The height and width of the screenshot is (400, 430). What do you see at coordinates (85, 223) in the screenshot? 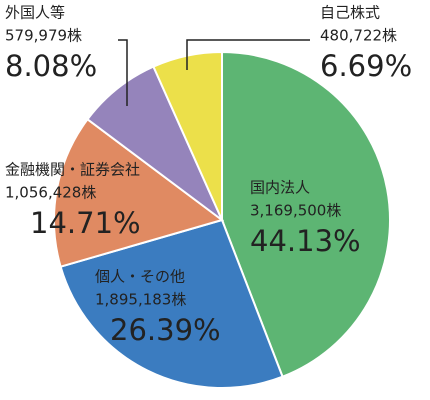
I see `value-label: 14.71%` at bounding box center [85, 223].